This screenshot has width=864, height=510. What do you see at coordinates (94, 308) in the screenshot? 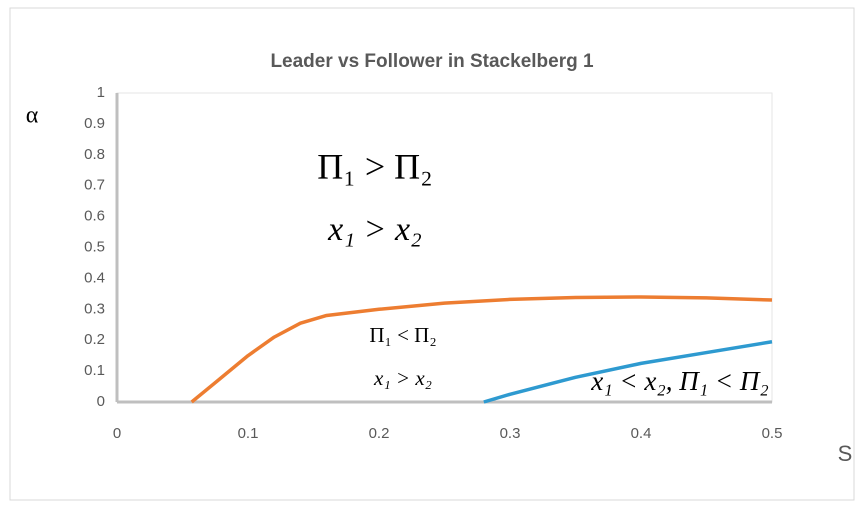
I see `y-tick-label: 0.3` at bounding box center [94, 308].